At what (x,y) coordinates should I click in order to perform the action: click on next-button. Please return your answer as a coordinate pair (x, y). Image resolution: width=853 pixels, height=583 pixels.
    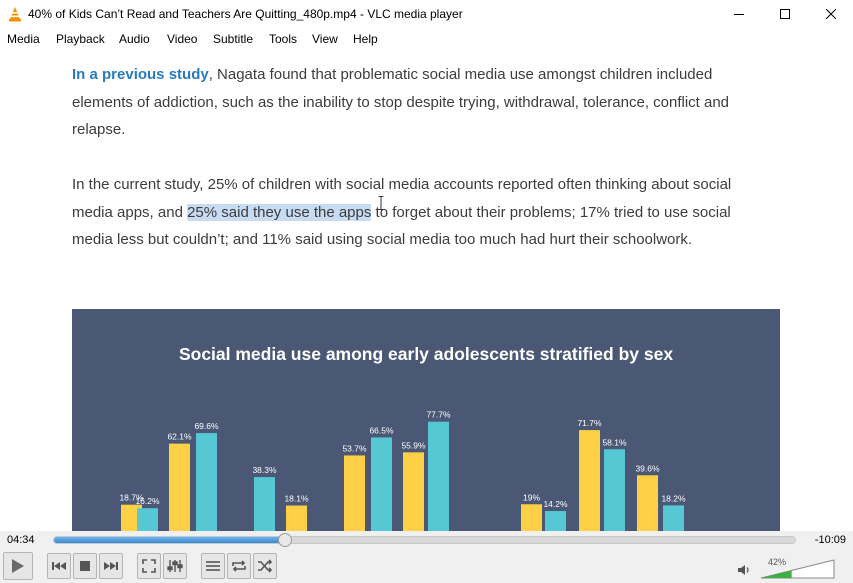
    Looking at the image, I should click on (111, 566).